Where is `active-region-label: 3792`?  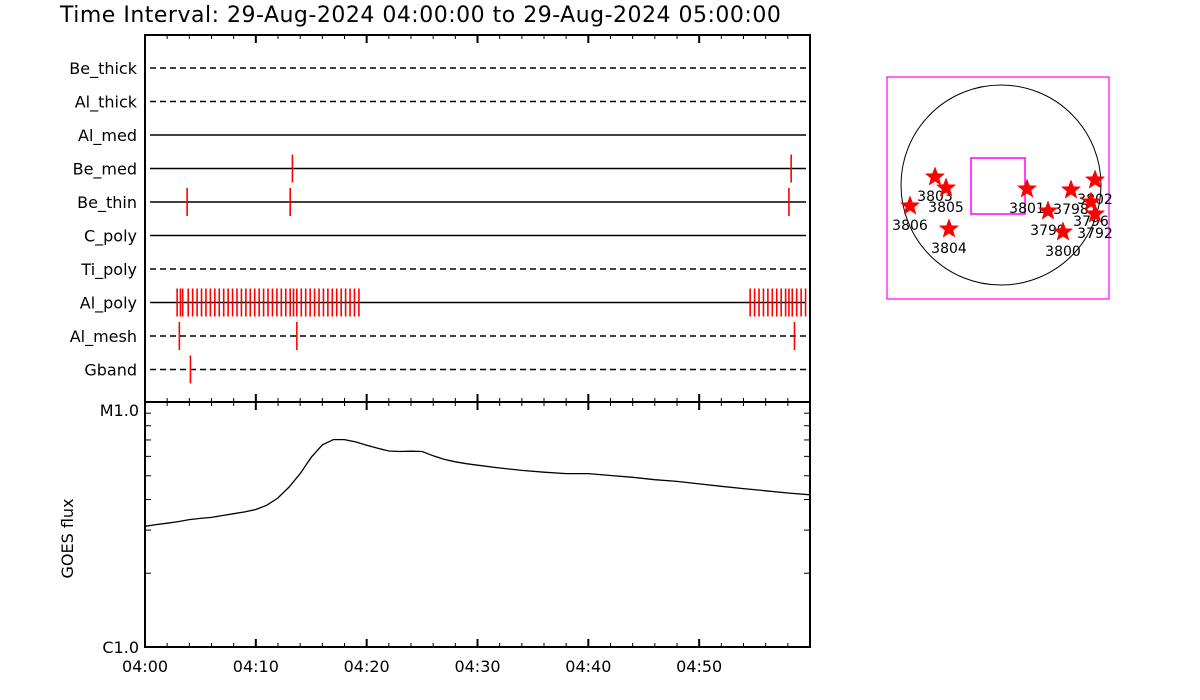
active-region-label: 3792 is located at coordinates (1095, 234).